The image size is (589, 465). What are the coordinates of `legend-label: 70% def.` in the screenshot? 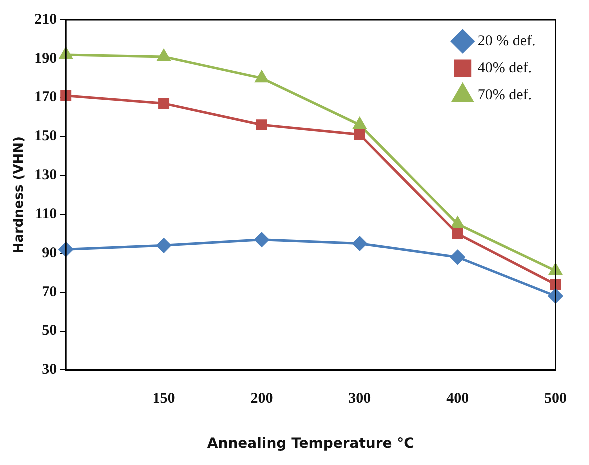 It's located at (505, 95).